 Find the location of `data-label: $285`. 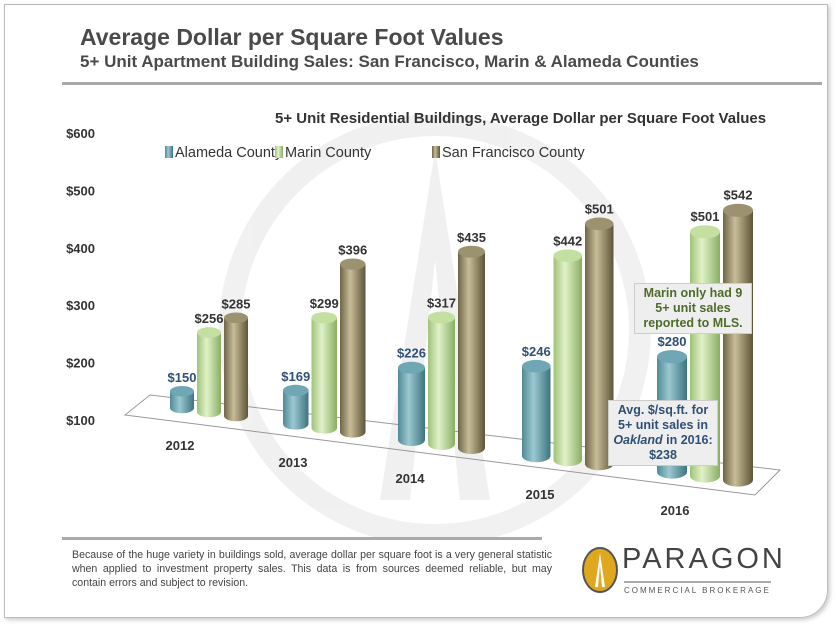

data-label: $285 is located at coordinates (236, 304).